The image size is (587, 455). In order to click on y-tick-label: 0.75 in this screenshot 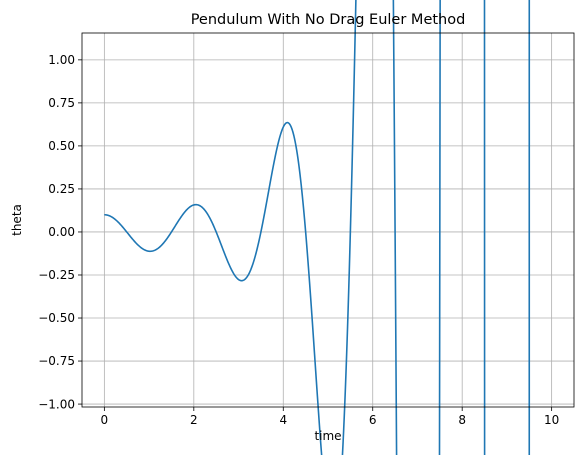, I will do `click(61, 103)`.